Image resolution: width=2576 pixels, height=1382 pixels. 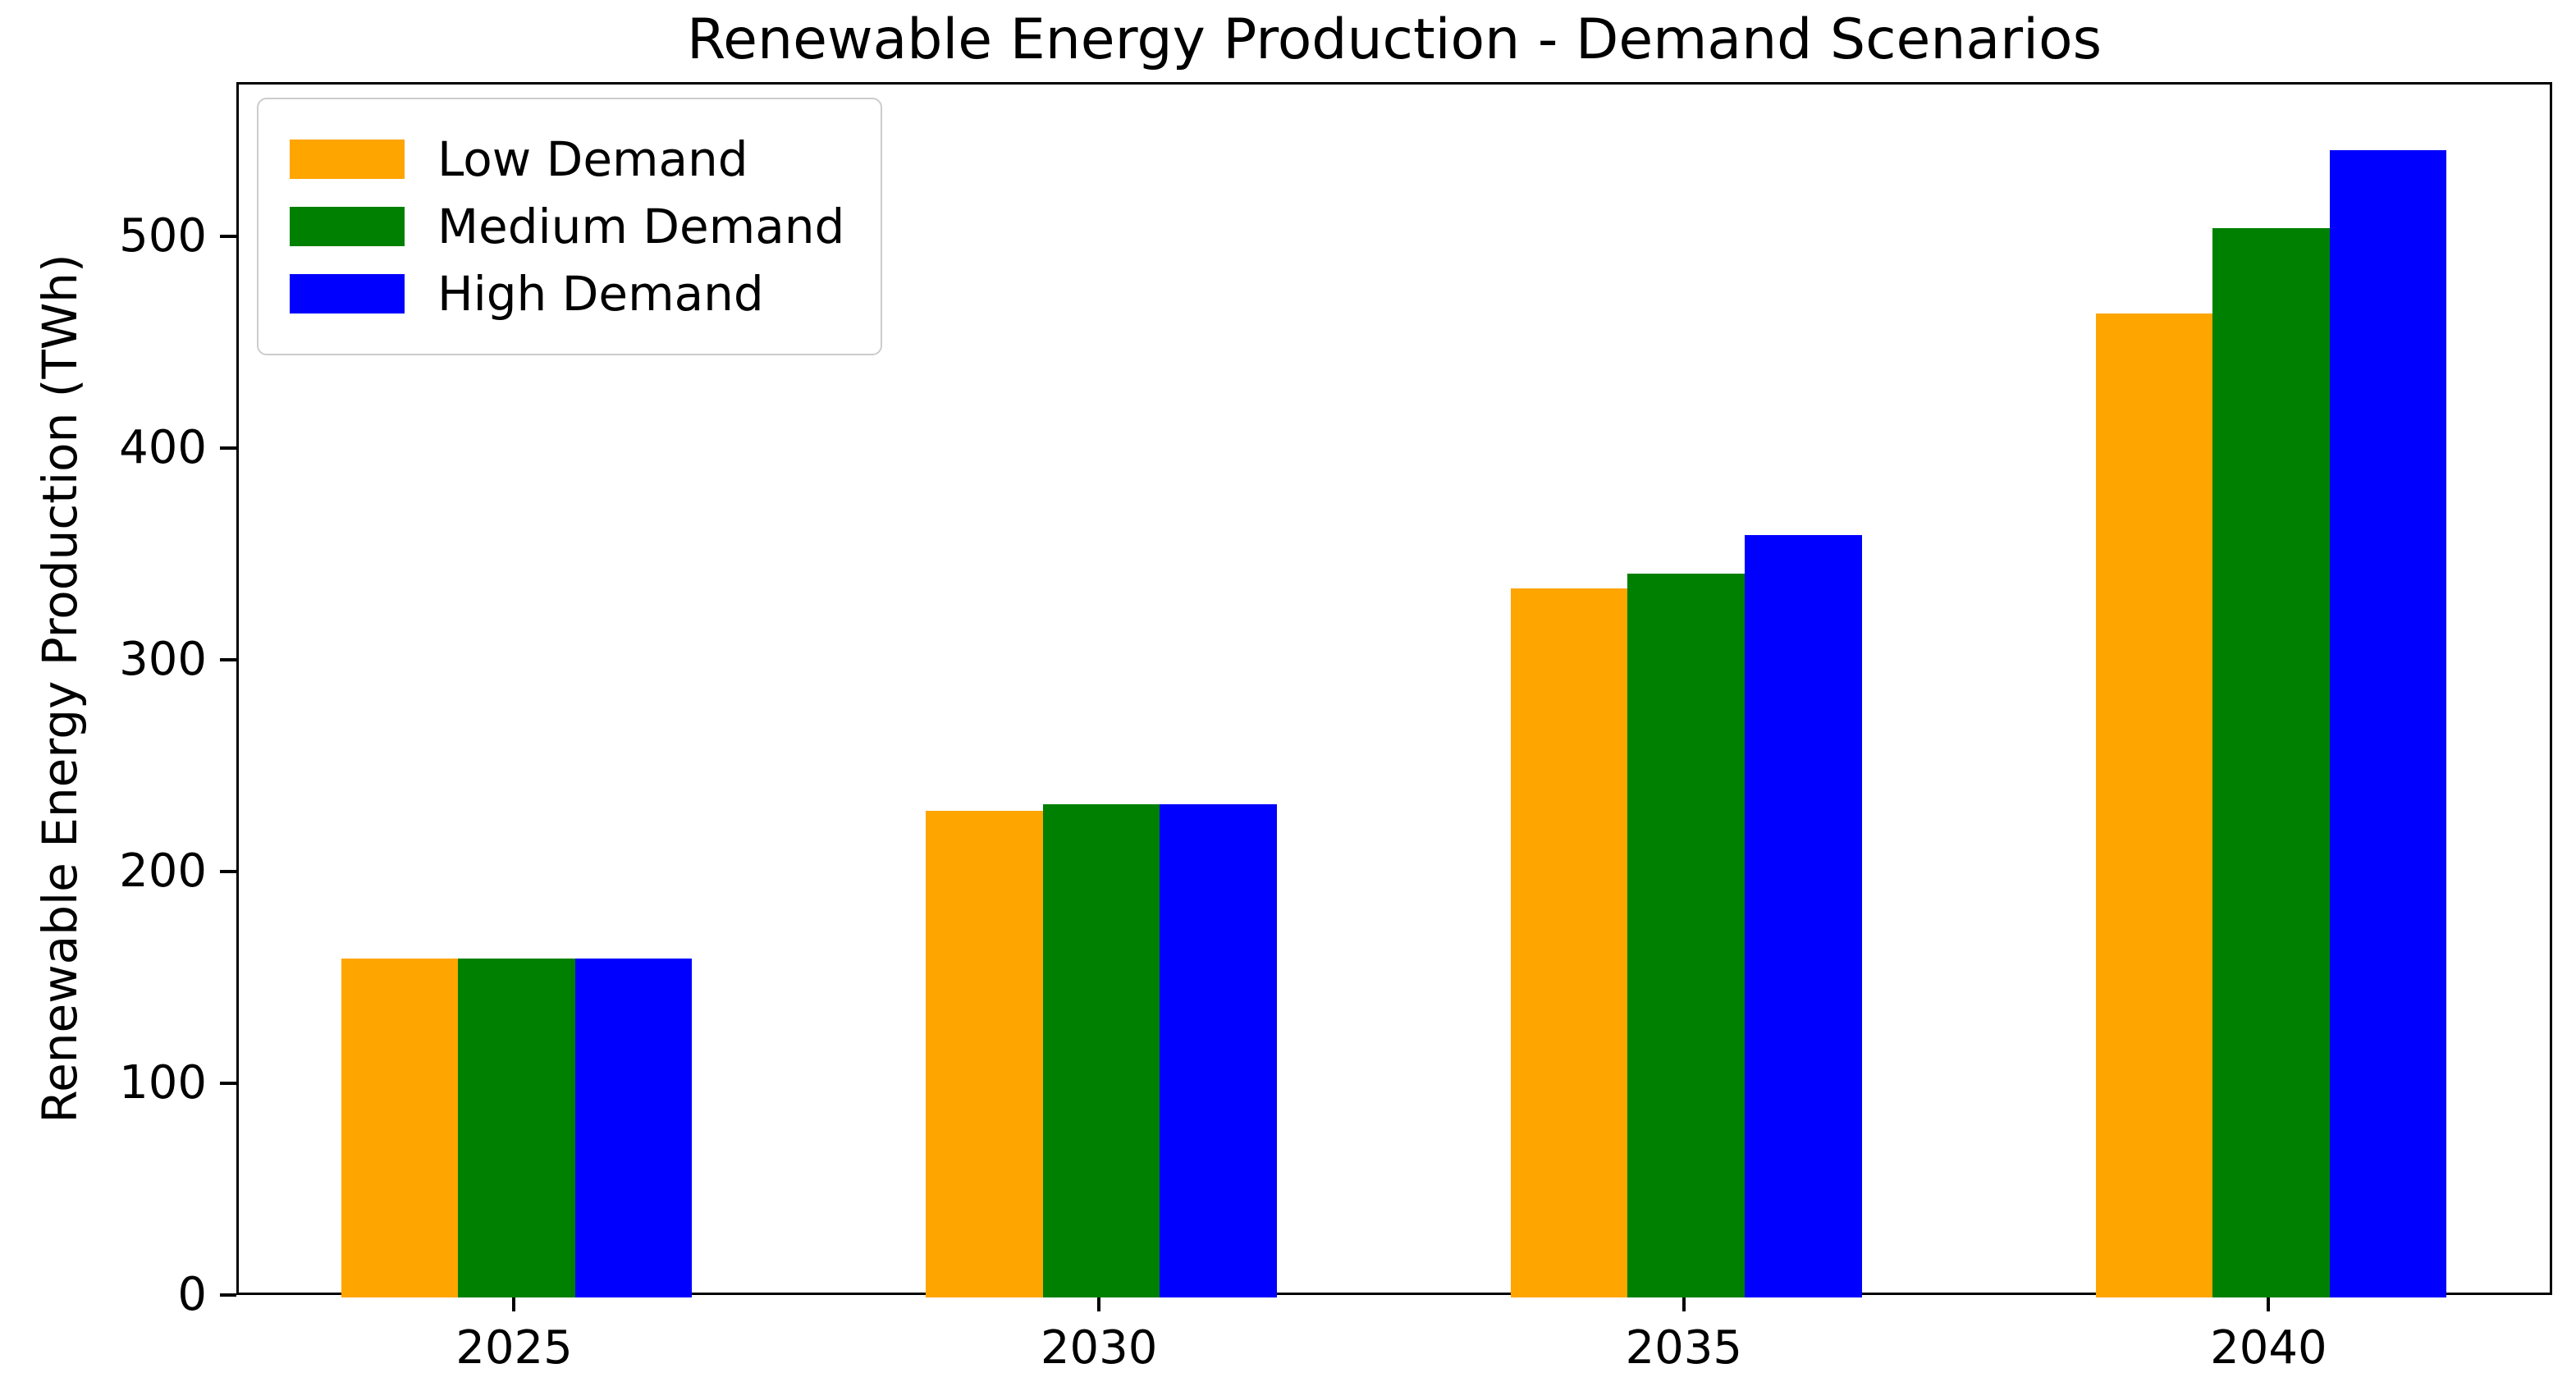 What do you see at coordinates (192, 1294) in the screenshot?
I see `ytick-label-0: 0` at bounding box center [192, 1294].